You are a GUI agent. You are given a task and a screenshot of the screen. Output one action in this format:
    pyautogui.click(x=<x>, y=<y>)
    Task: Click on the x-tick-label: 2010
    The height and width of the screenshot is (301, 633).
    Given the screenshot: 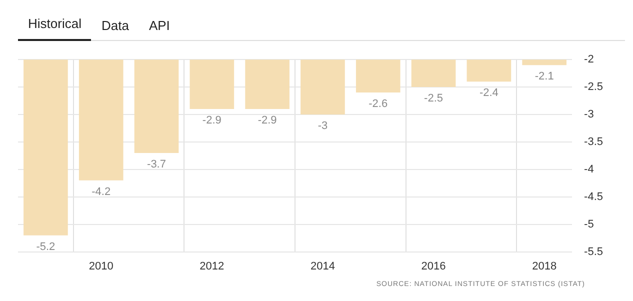 What is the action you would take?
    pyautogui.click(x=101, y=266)
    